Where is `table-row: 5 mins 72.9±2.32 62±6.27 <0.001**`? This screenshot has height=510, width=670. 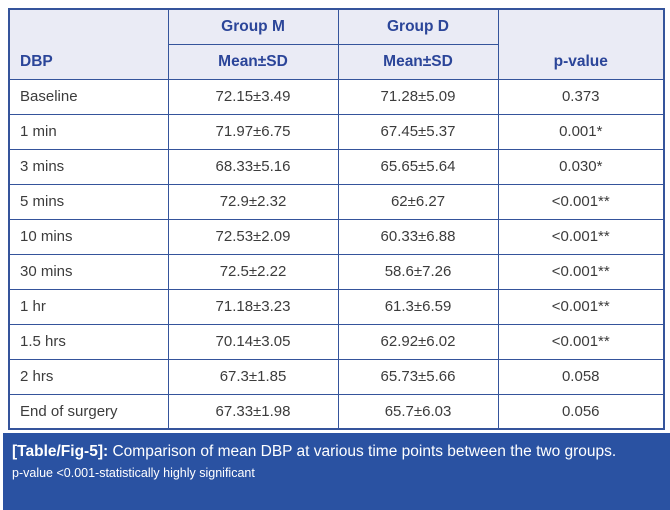
table-row: 5 mins 72.9±2.32 62±6.27 <0.001** is located at coordinates (336, 201).